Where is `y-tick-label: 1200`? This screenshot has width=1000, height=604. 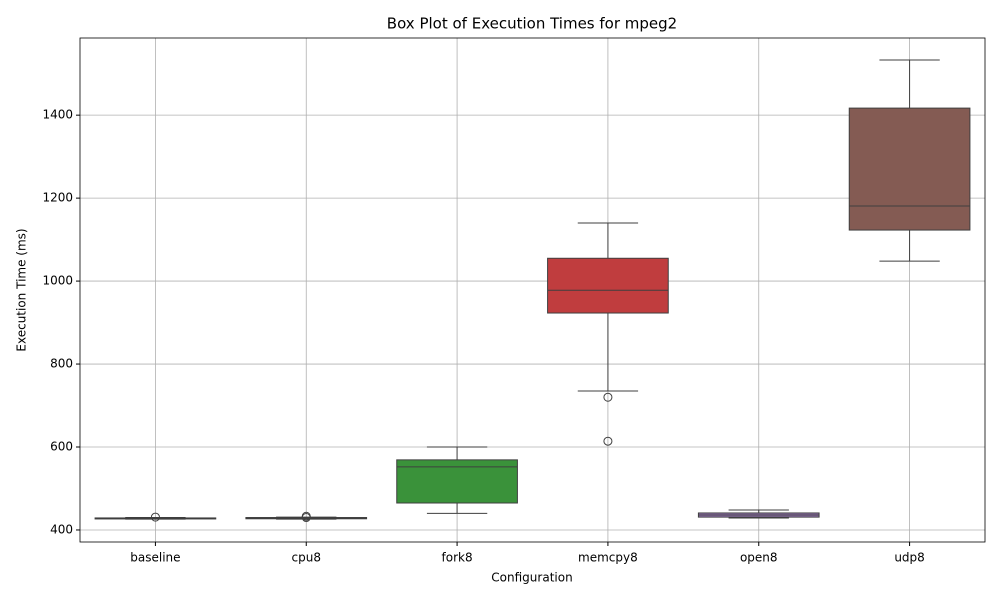
y-tick-label: 1200 is located at coordinates (57, 198).